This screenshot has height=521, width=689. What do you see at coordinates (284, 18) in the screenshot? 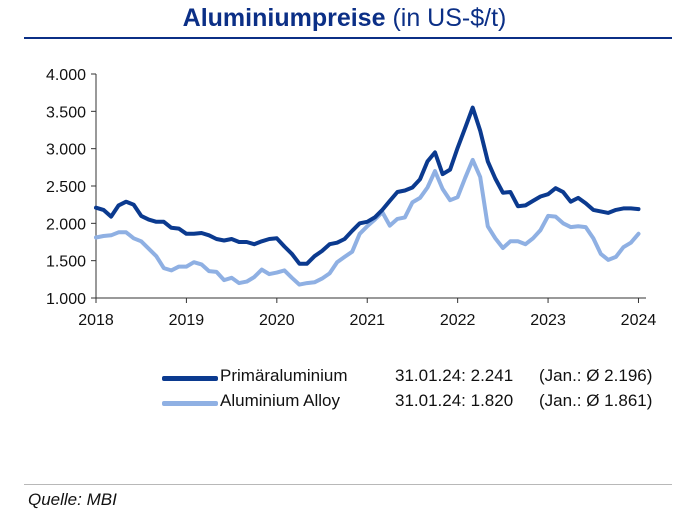
I see `title-main: Aluminiumpreise` at bounding box center [284, 18].